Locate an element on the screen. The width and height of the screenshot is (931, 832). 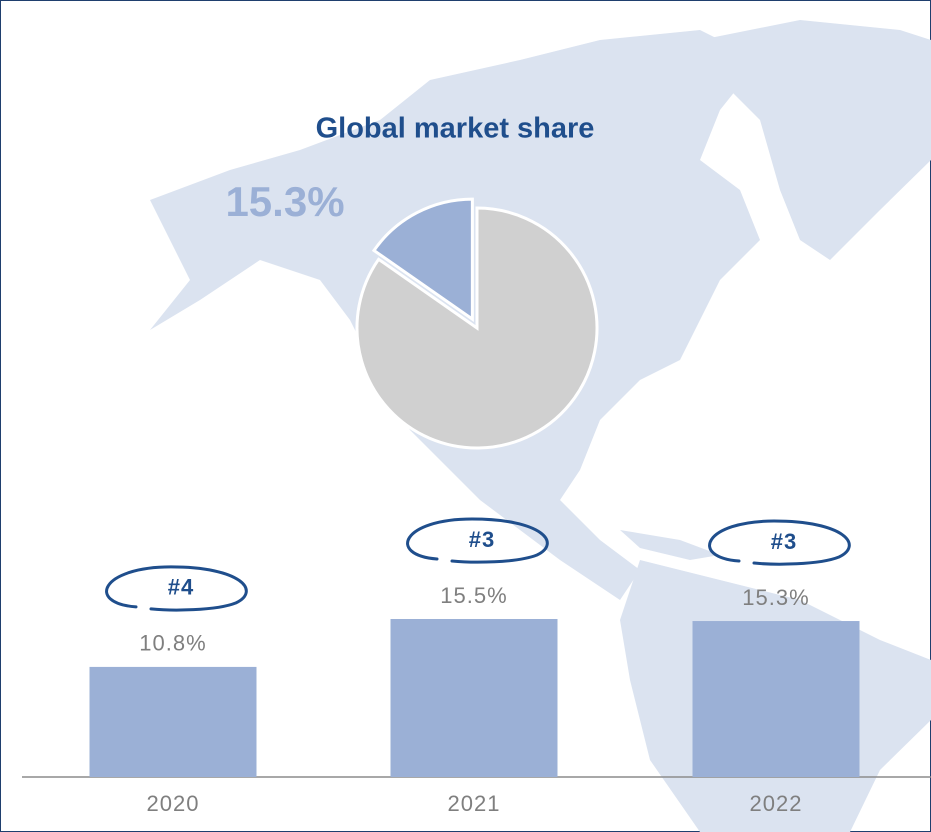
value-label: 10.8% is located at coordinates (172, 643).